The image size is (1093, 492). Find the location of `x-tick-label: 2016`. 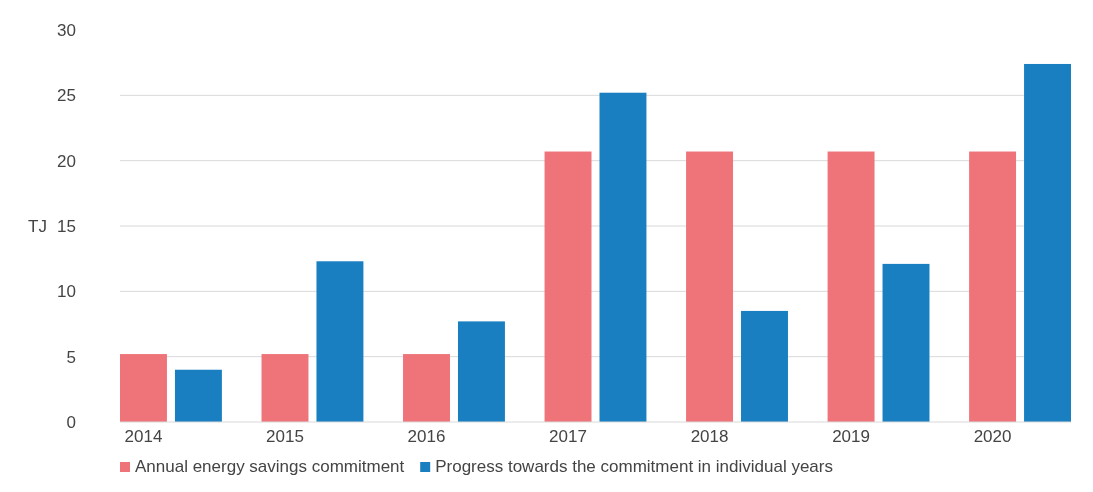

x-tick-label: 2016 is located at coordinates (426, 436).